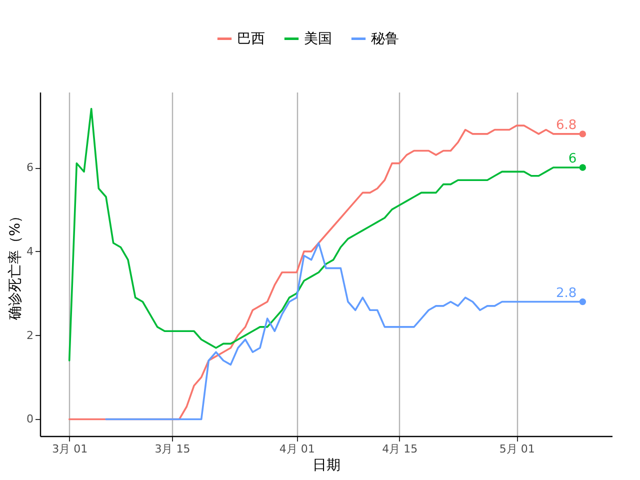 The image size is (640, 480). Describe the element at coordinates (297, 449) in the screenshot. I see `x-tick-label: 4月 01` at that location.